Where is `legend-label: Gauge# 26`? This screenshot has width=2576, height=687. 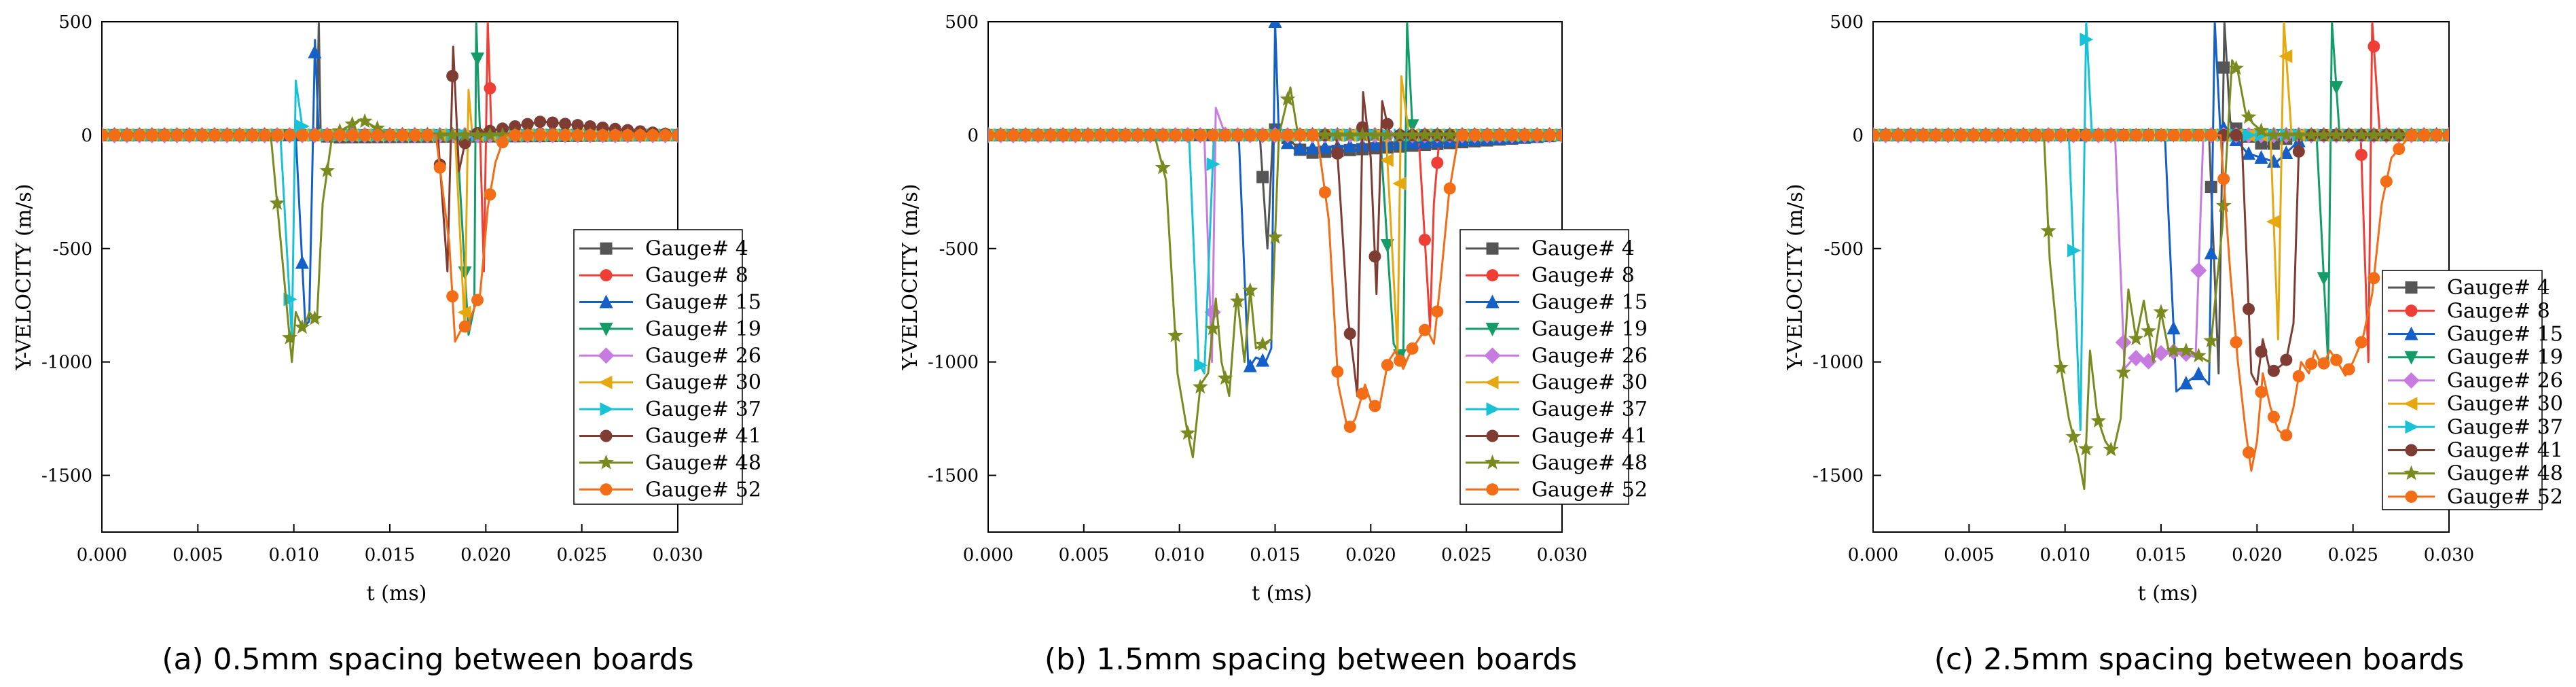 legend-label: Gauge# 26 is located at coordinates (2505, 381).